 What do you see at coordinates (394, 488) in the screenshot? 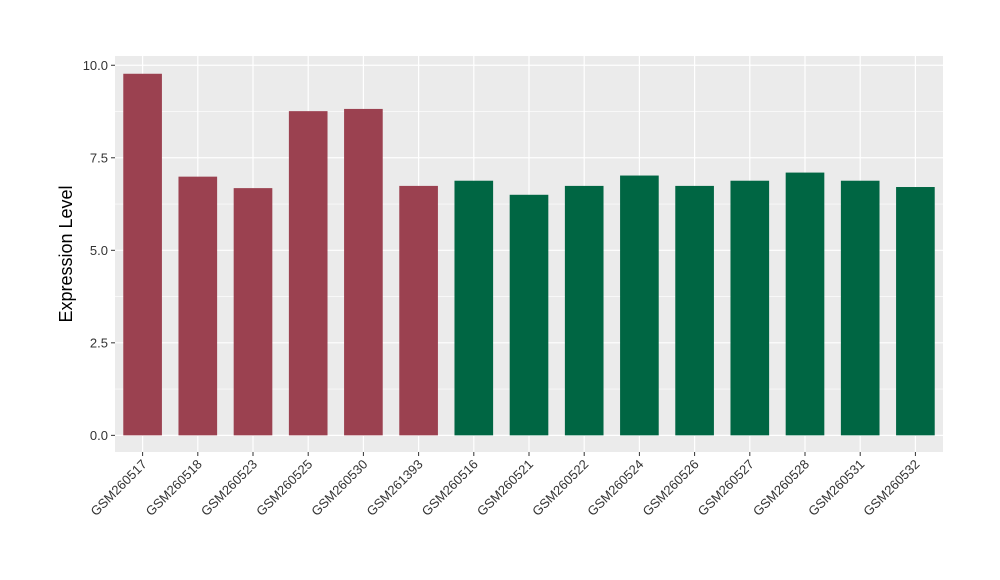
I see `x-tick-label: GSM261393` at bounding box center [394, 488].